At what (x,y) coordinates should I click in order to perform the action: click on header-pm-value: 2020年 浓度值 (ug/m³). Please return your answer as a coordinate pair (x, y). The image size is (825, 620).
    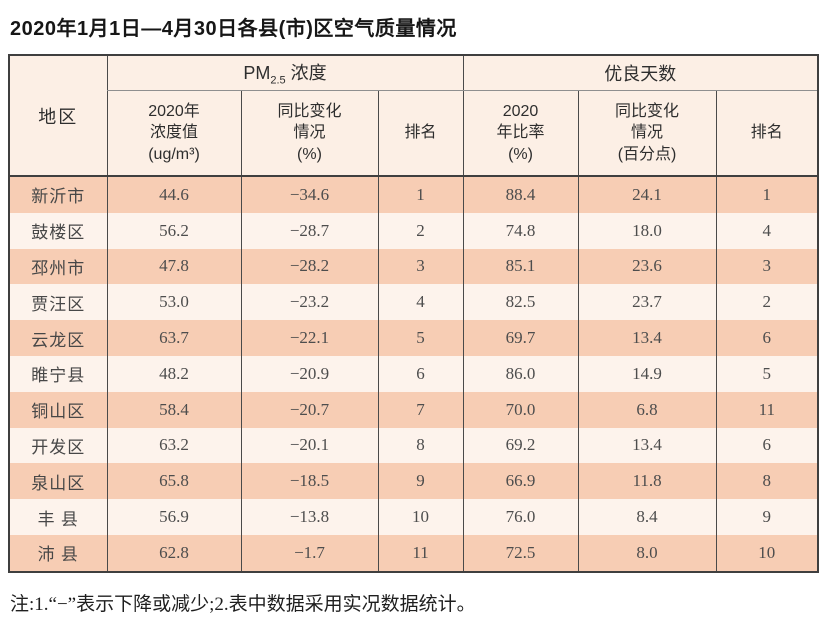
    Looking at the image, I should click on (173, 133).